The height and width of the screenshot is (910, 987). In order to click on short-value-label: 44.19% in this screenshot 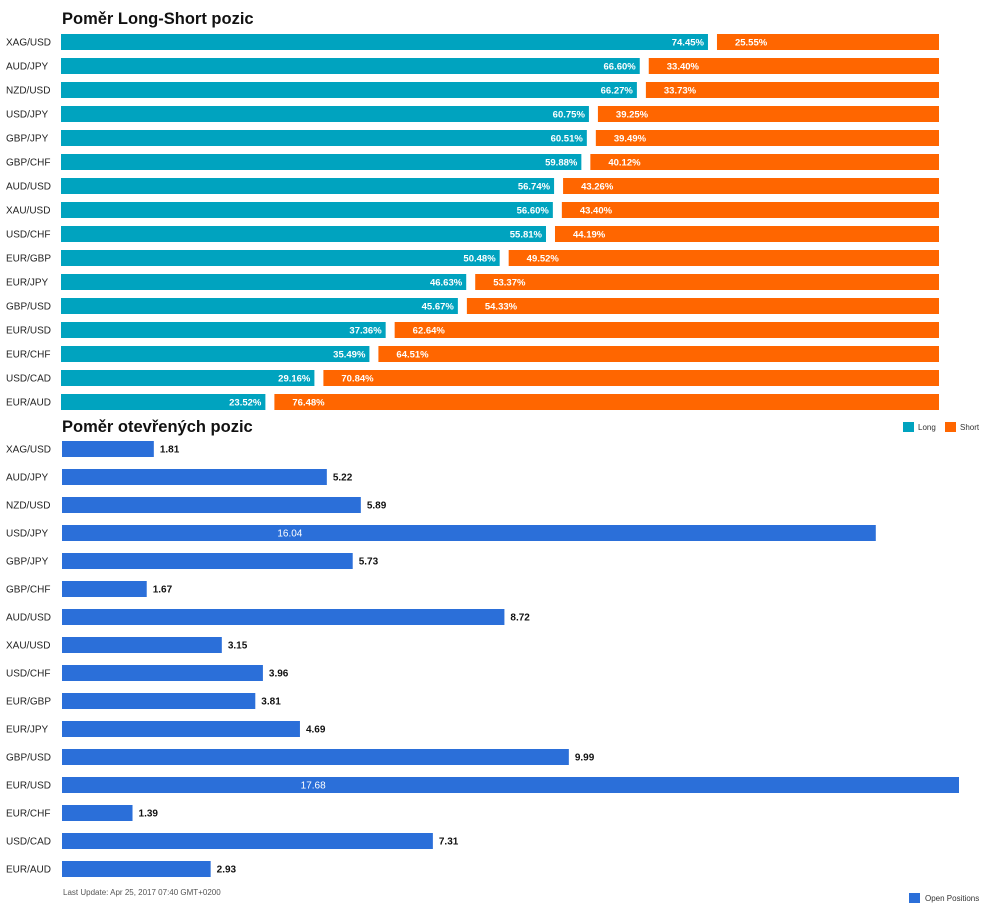, I will do `click(589, 235)`.